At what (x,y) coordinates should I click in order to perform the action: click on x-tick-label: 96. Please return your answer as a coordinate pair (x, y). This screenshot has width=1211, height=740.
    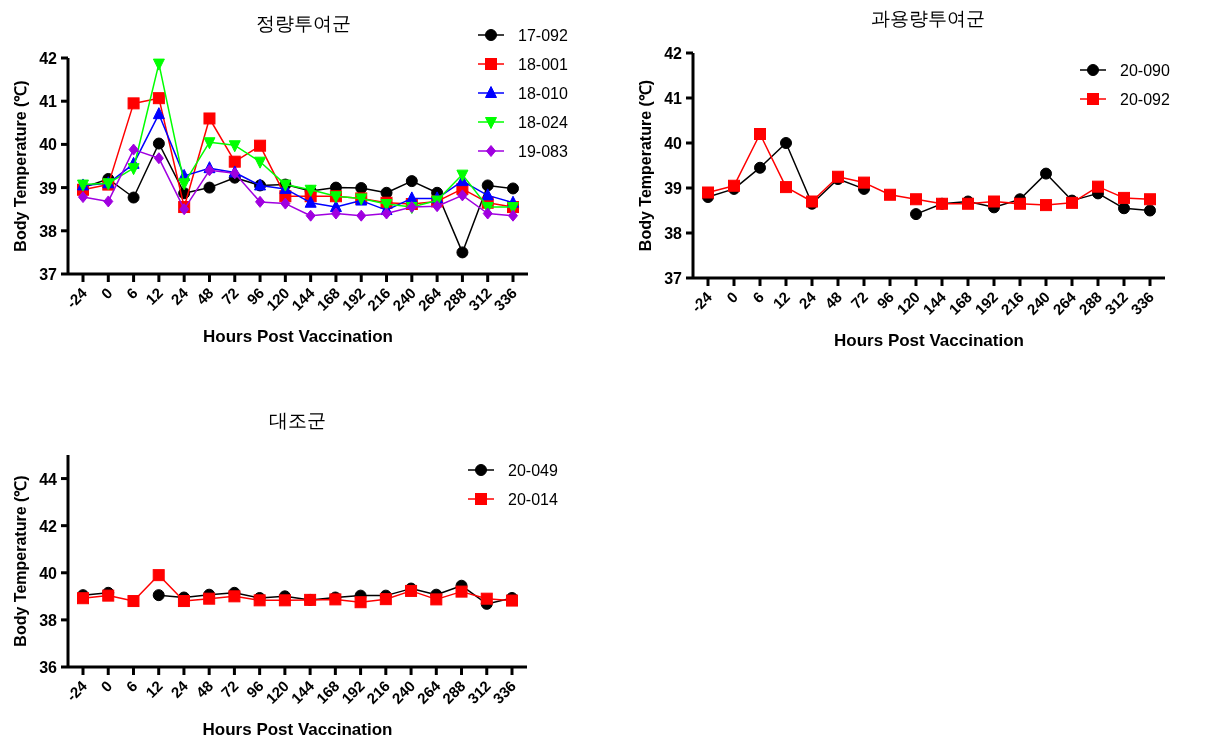
    Looking at the image, I should click on (255, 296).